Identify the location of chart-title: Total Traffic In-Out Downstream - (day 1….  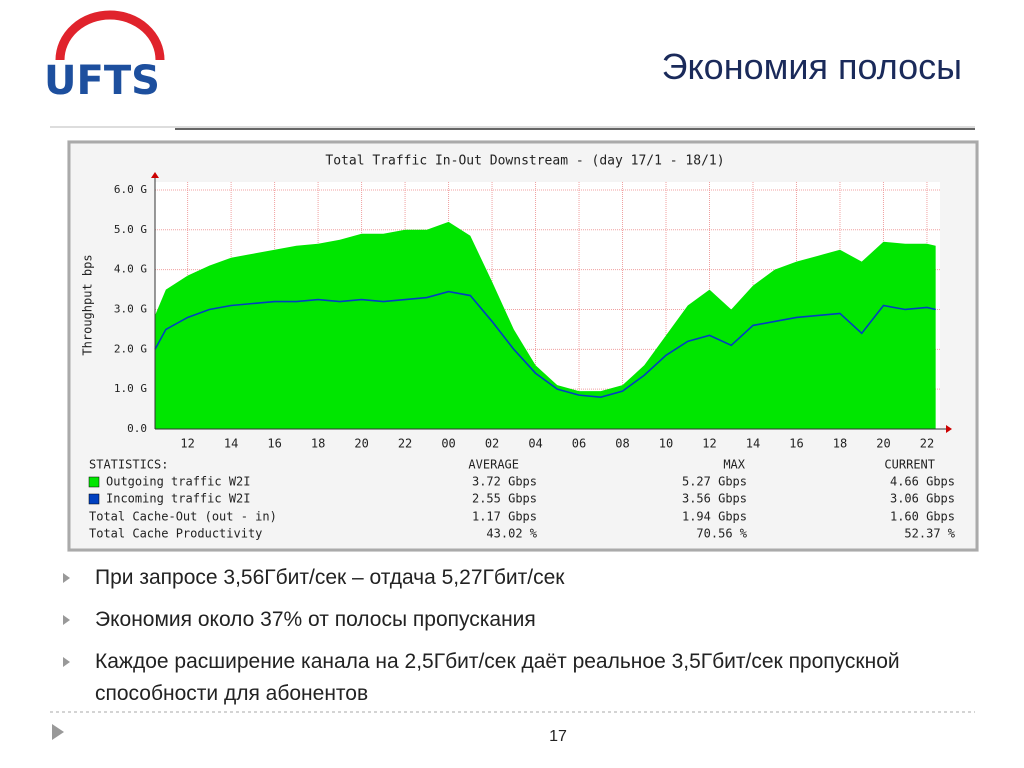
(524, 161).